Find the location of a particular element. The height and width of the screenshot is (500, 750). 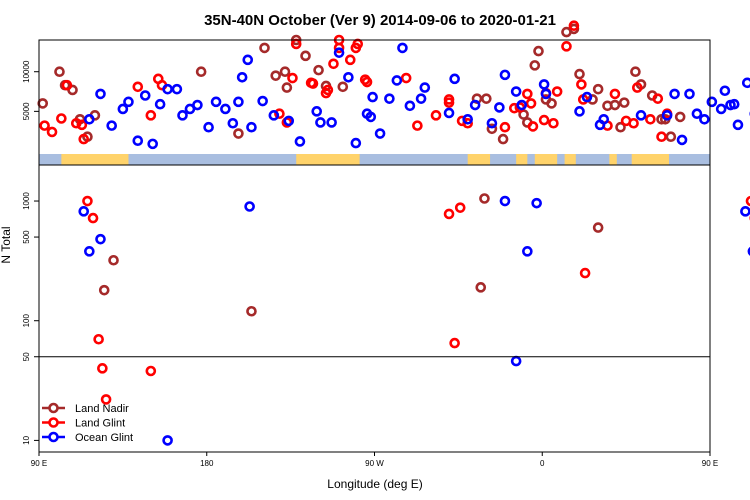

x-tick-label: 0 is located at coordinates (542, 463).